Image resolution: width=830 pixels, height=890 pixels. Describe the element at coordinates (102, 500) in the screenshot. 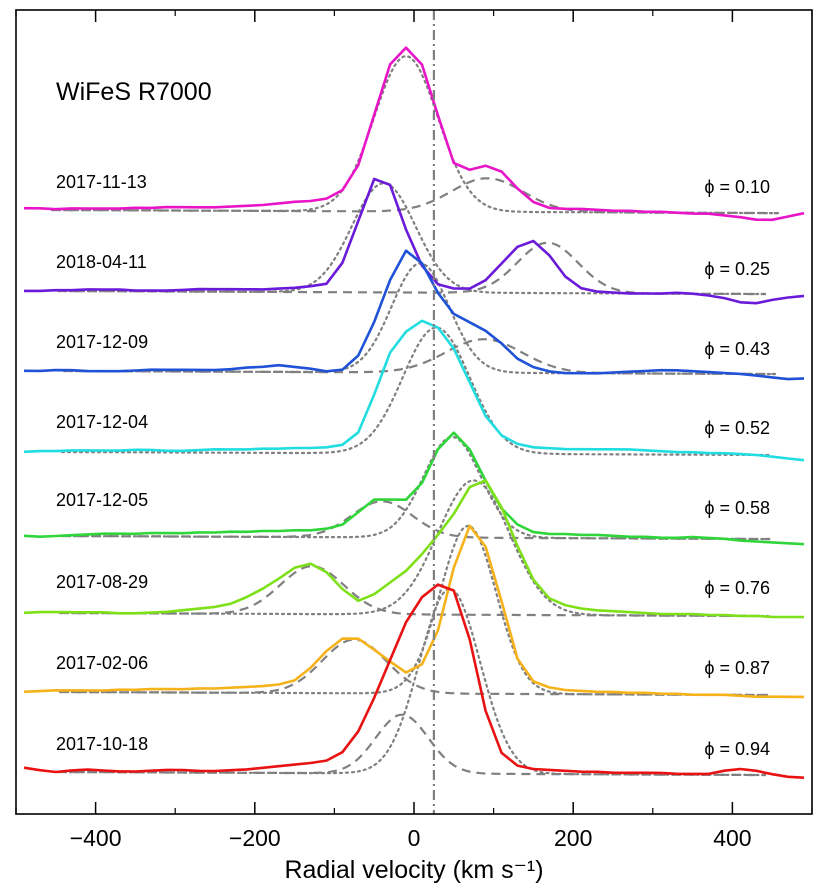

I see `date-label-2017-12-05: 2017-12-05` at that location.